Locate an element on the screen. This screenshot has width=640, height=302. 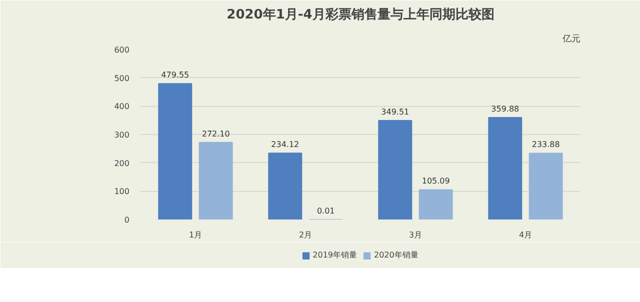
legend-label: 2020年销量 is located at coordinates (396, 255).